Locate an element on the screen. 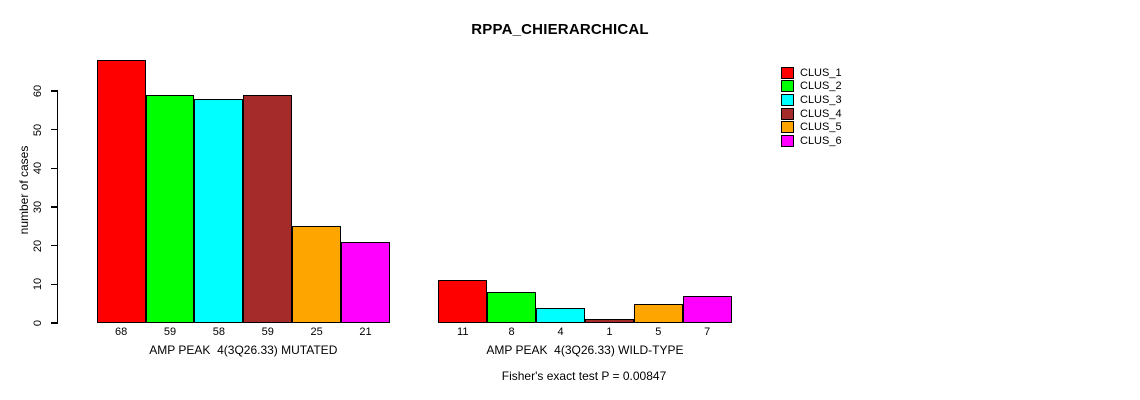 The image size is (1140, 400). bar-clus_1-group1 is located at coordinates (121, 191).